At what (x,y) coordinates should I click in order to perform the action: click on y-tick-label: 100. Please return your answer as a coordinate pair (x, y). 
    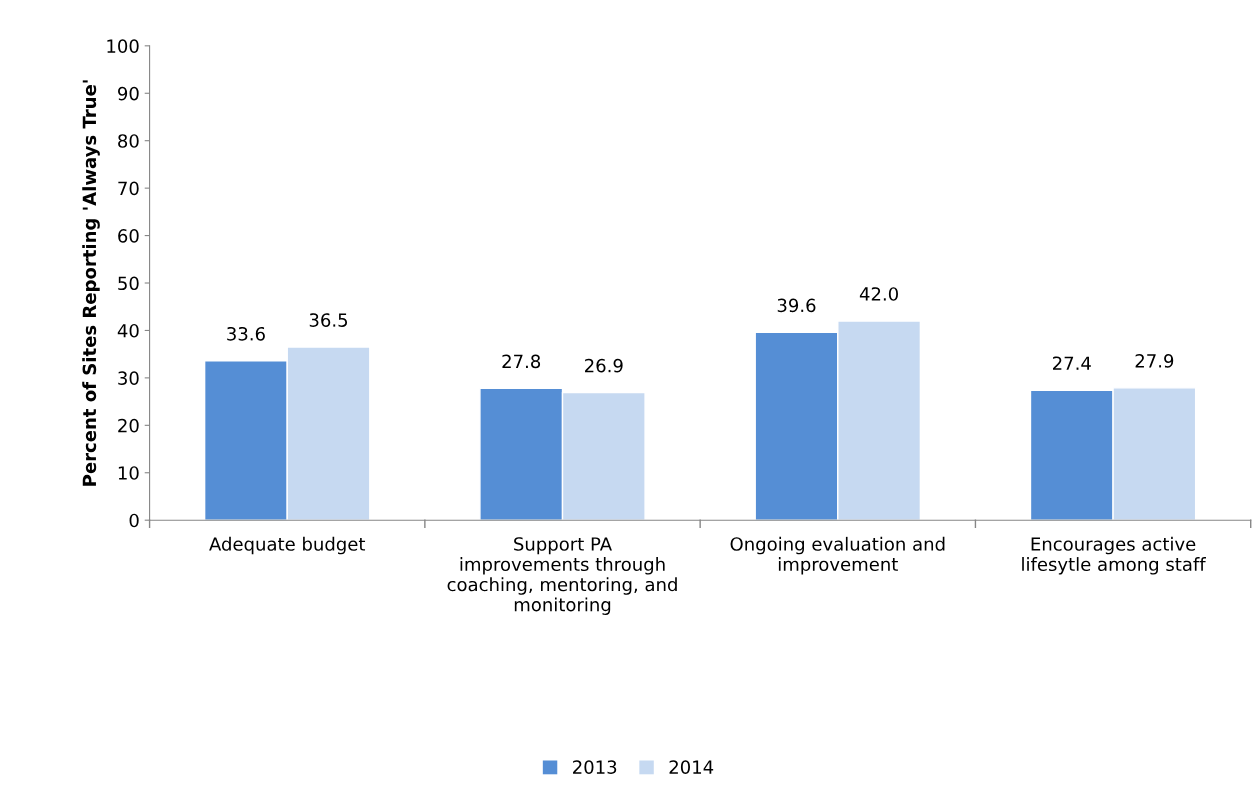
    Looking at the image, I should click on (123, 46).